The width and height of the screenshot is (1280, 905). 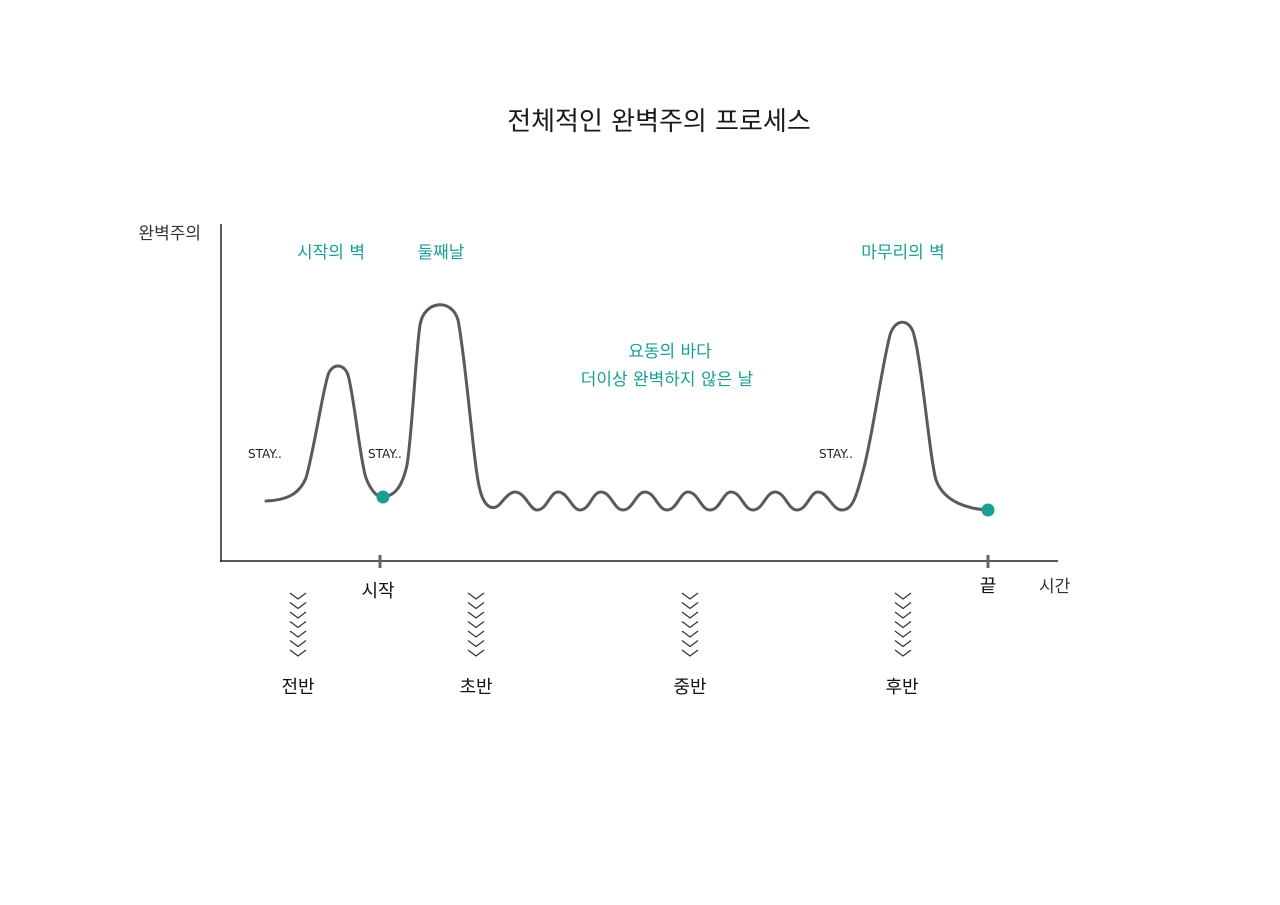 What do you see at coordinates (385, 454) in the screenshot?
I see `stay-label-2: STAY..` at bounding box center [385, 454].